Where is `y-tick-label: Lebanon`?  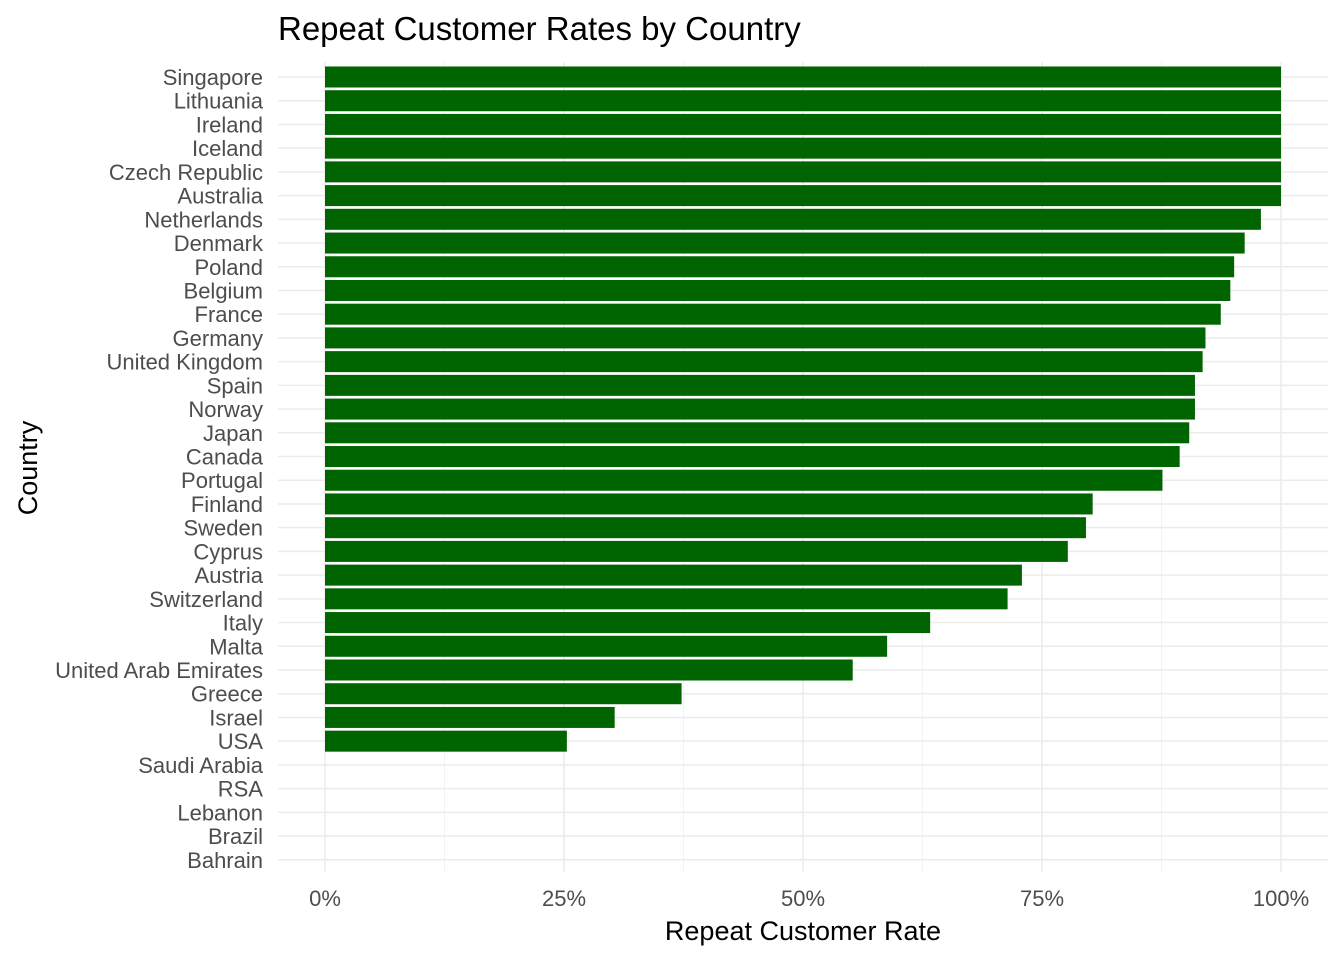
y-tick-label: Lebanon is located at coordinates (220, 812).